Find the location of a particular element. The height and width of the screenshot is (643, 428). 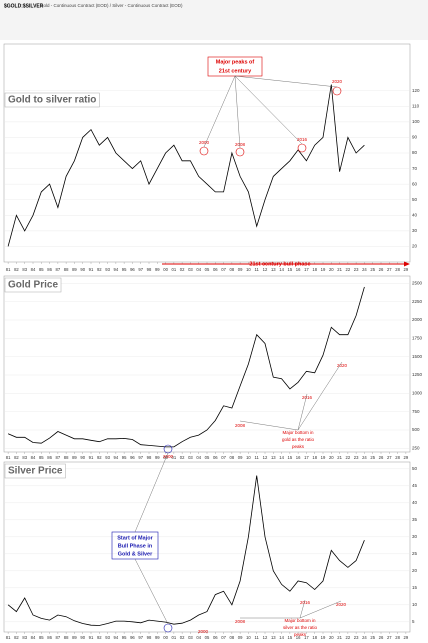

x-tick-label: 03 is located at coordinates (190, 637).